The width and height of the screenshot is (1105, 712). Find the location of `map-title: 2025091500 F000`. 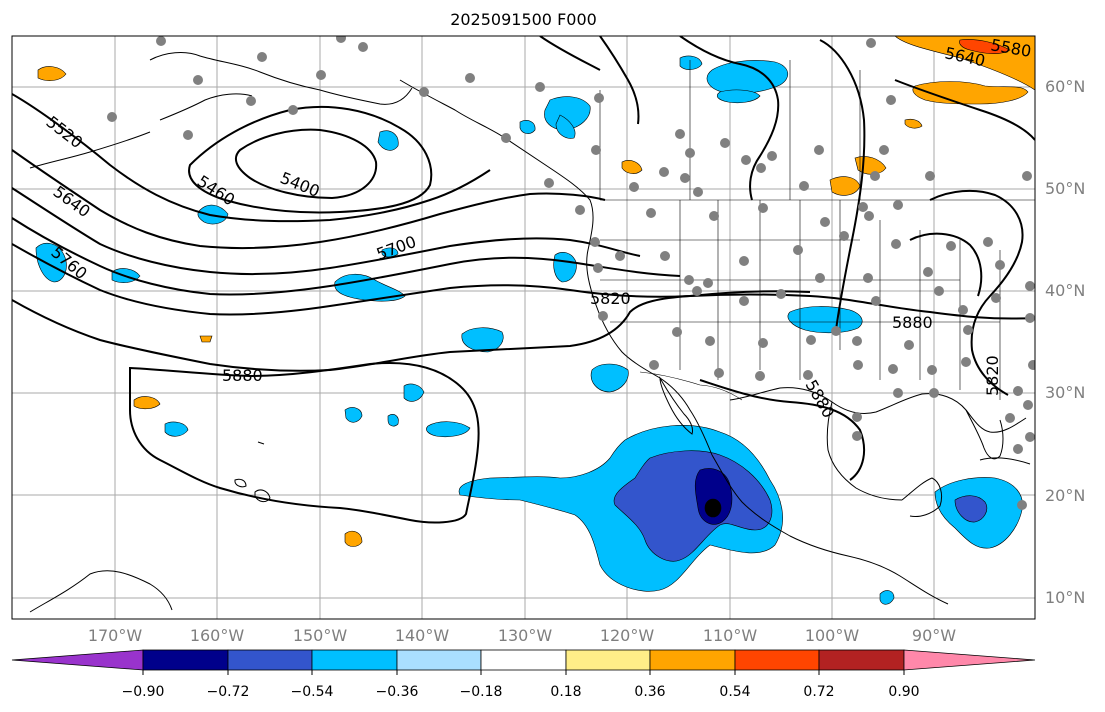

map-title: 2025091500 F000 is located at coordinates (523, 19).